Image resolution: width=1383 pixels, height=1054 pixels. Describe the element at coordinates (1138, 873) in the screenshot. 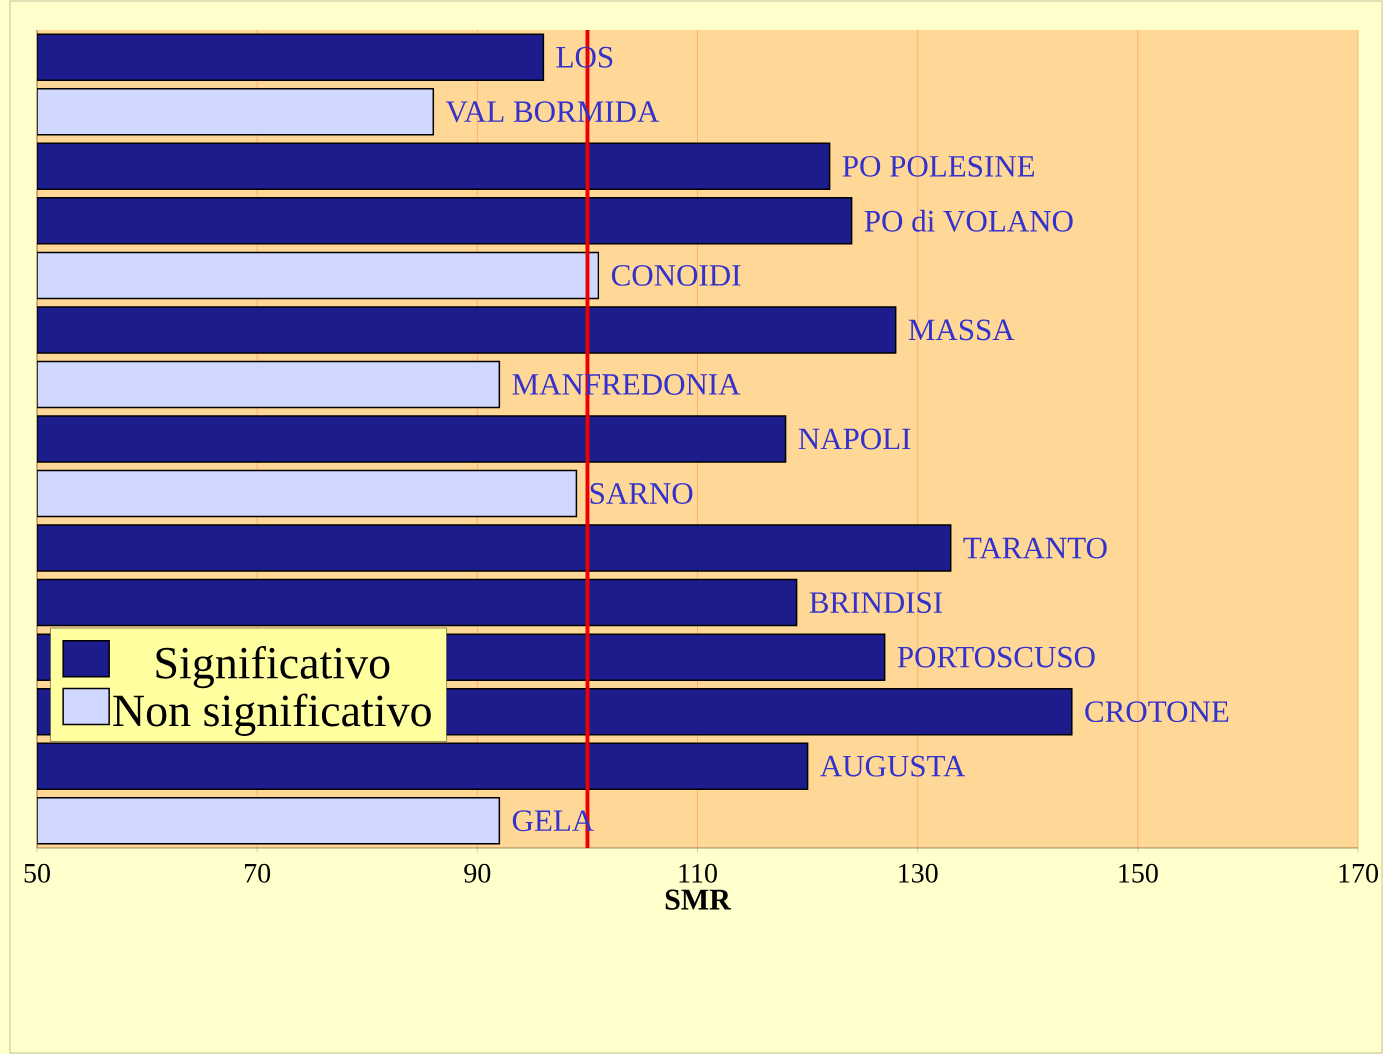

I see `x-tick-label: 150` at that location.